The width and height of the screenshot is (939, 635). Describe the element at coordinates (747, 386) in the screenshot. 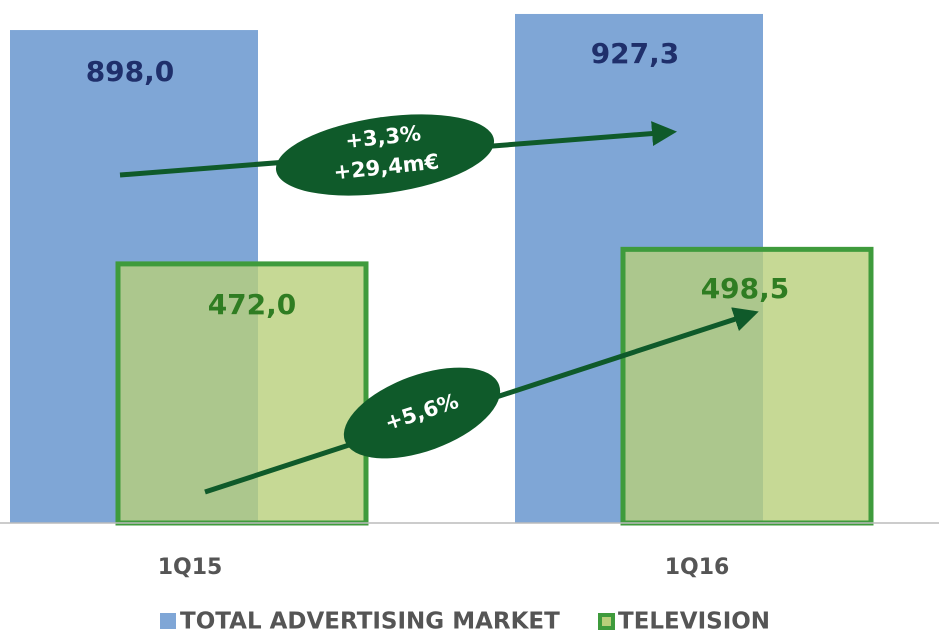

I see `bar` at that location.